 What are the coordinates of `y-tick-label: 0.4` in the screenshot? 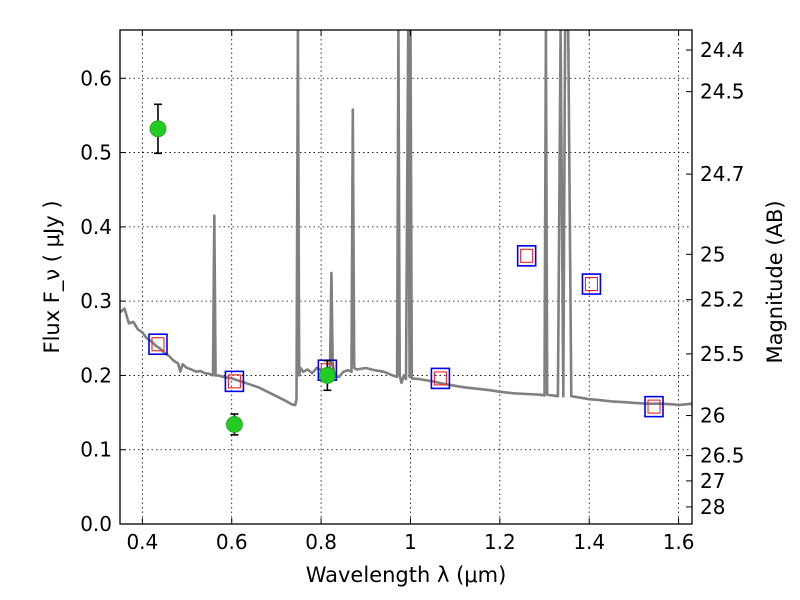 It's located at (96, 227).